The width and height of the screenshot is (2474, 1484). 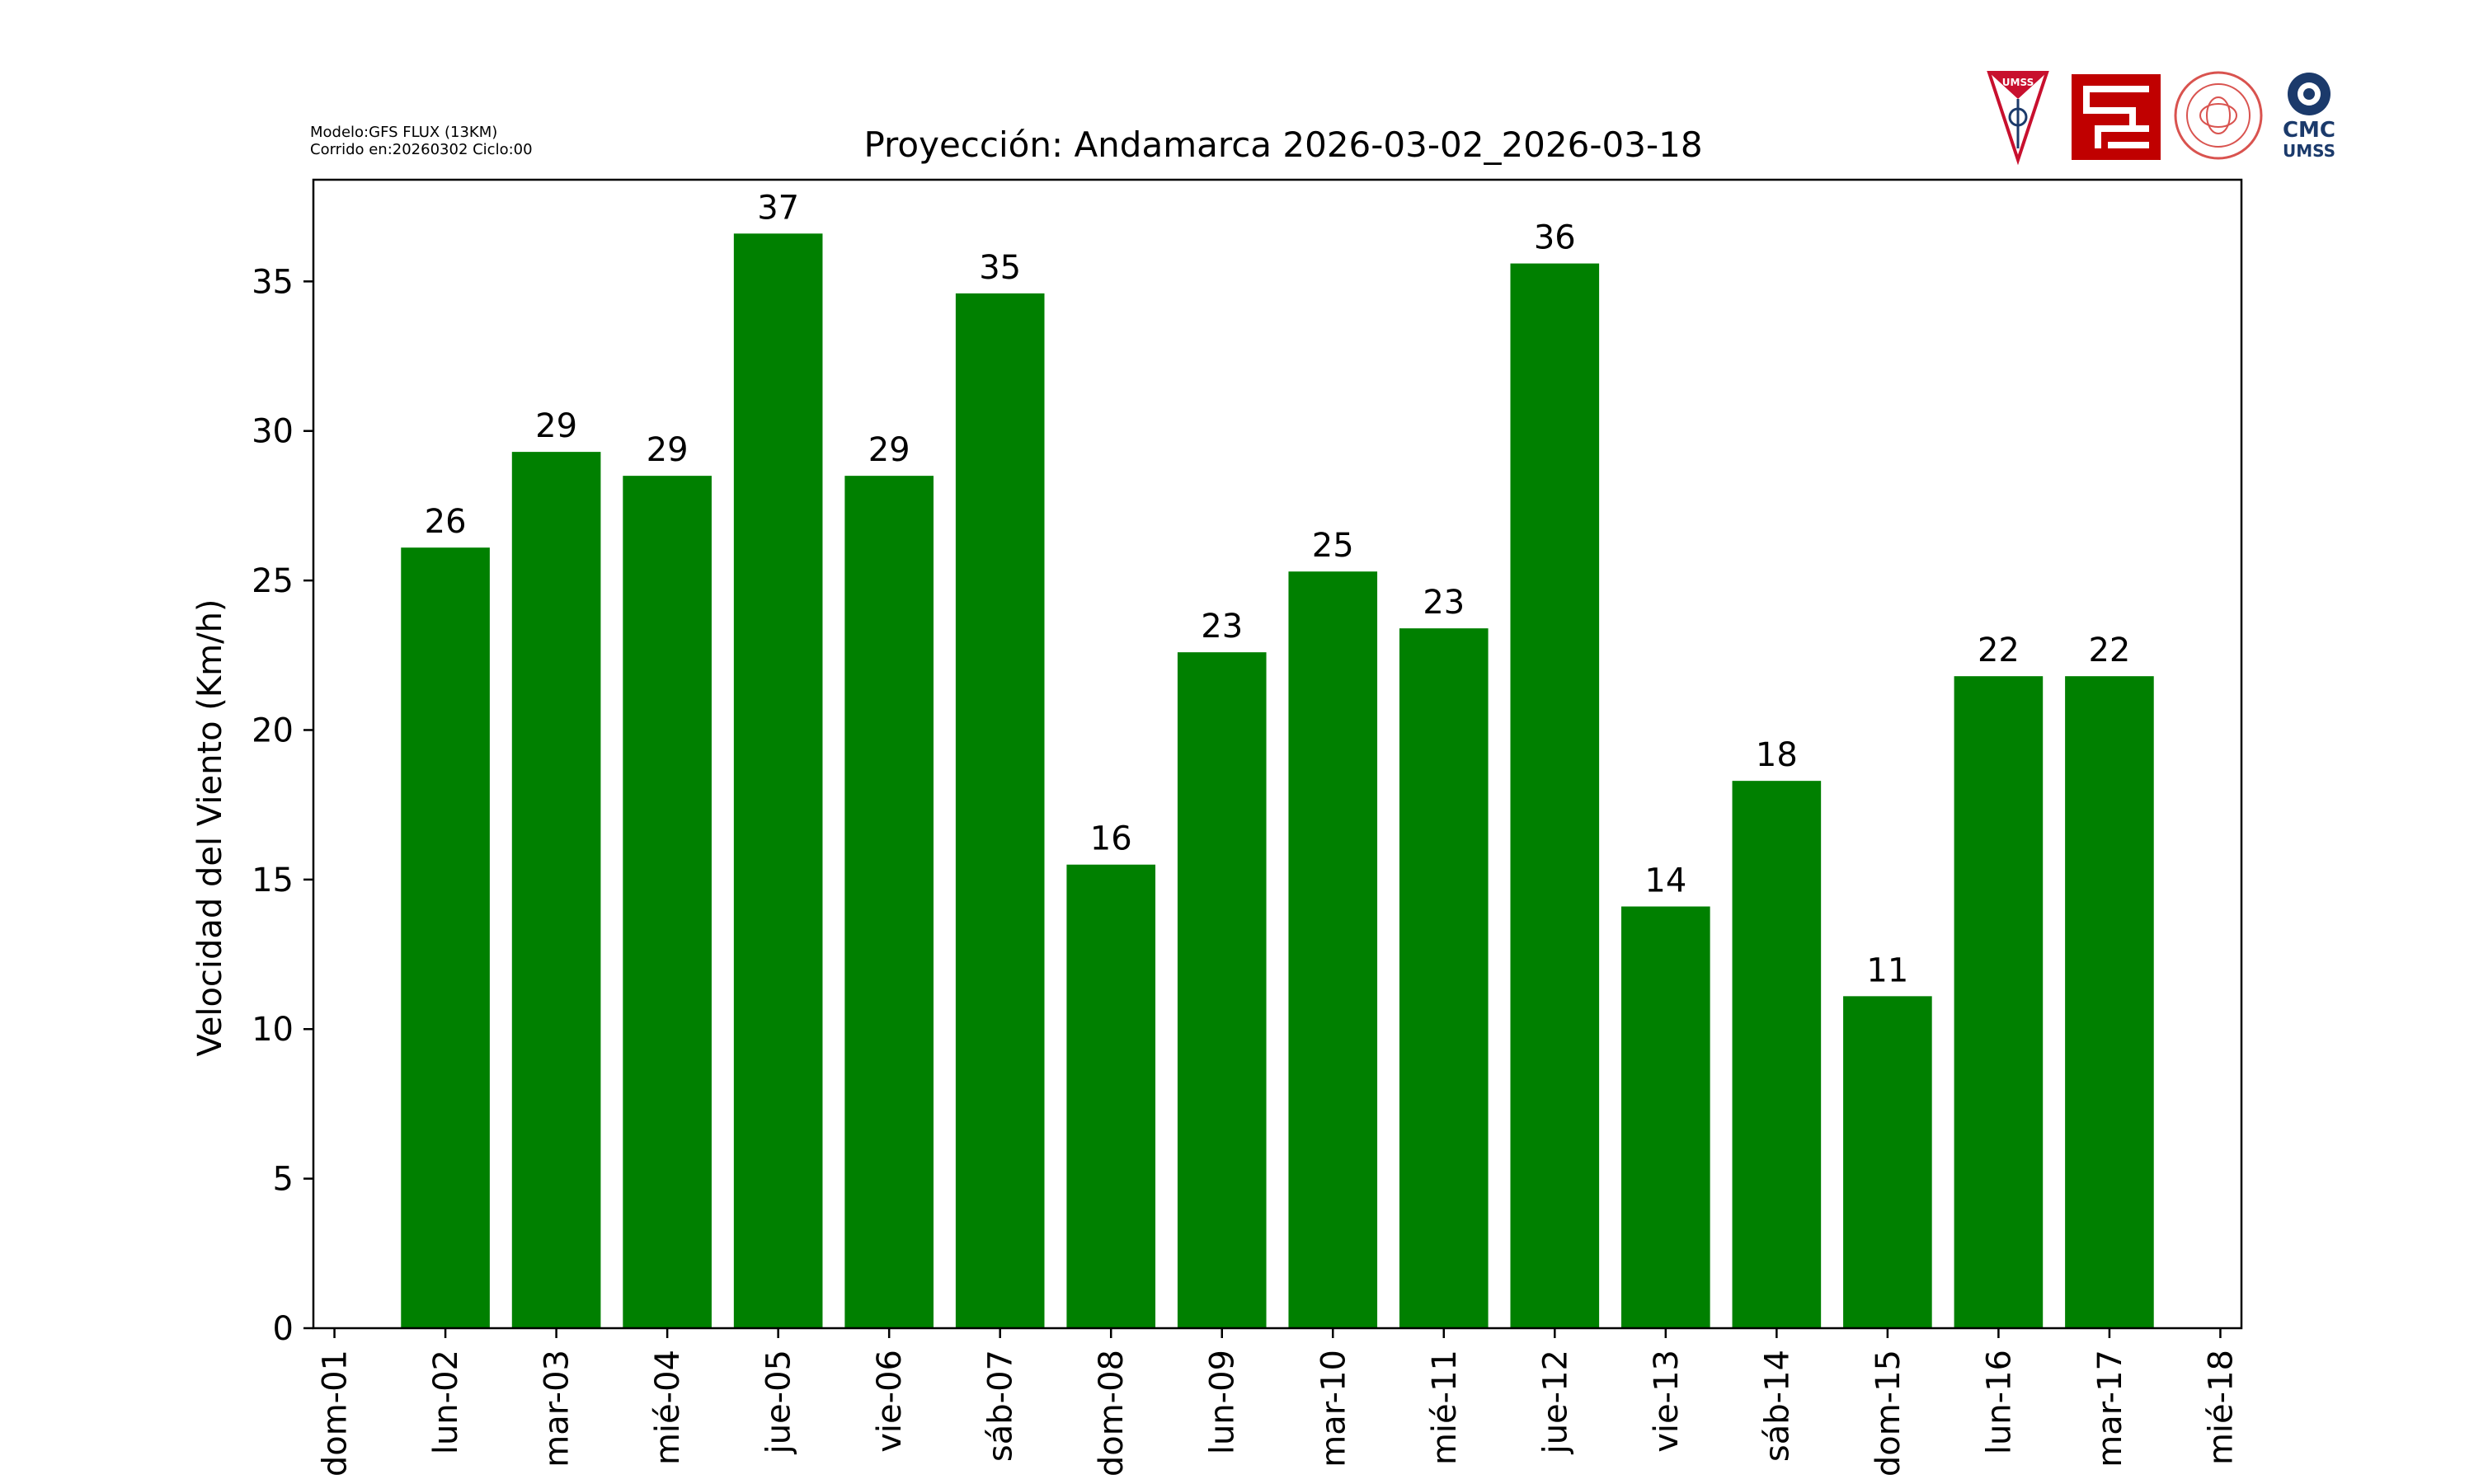 I want to click on x-tick-label: vie-13, so click(x=1667, y=1401).